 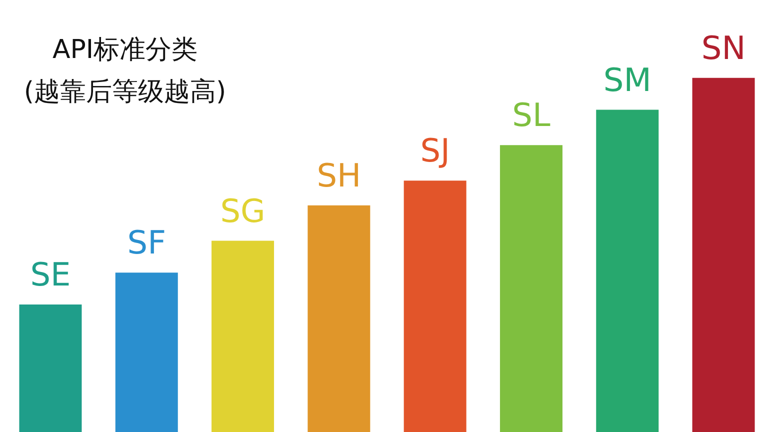 I want to click on x-tick-label: SE, so click(x=50, y=275).